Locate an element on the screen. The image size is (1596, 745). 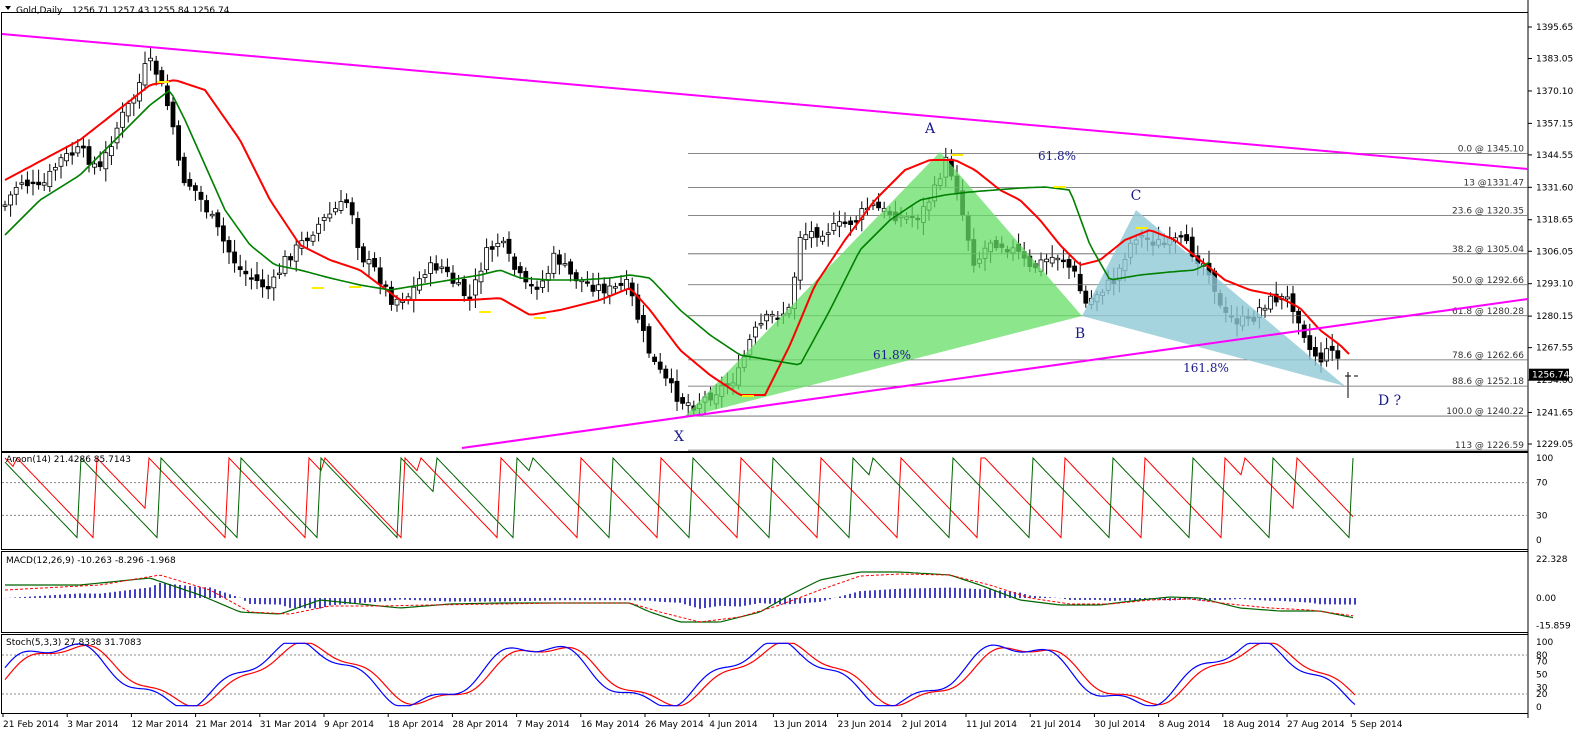
price-tick-label: 1293.10 is located at coordinates (1554, 285).